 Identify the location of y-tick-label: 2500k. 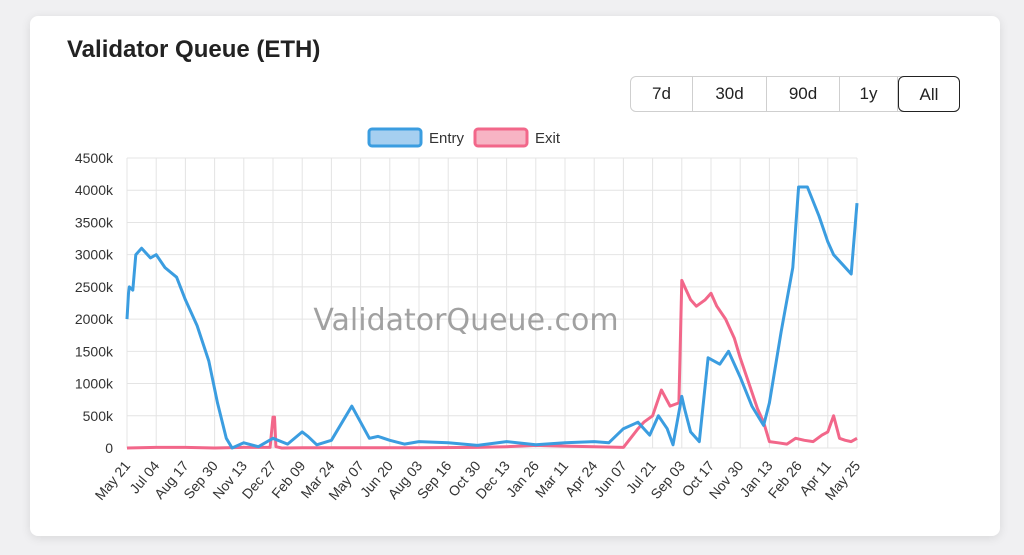
(94, 287).